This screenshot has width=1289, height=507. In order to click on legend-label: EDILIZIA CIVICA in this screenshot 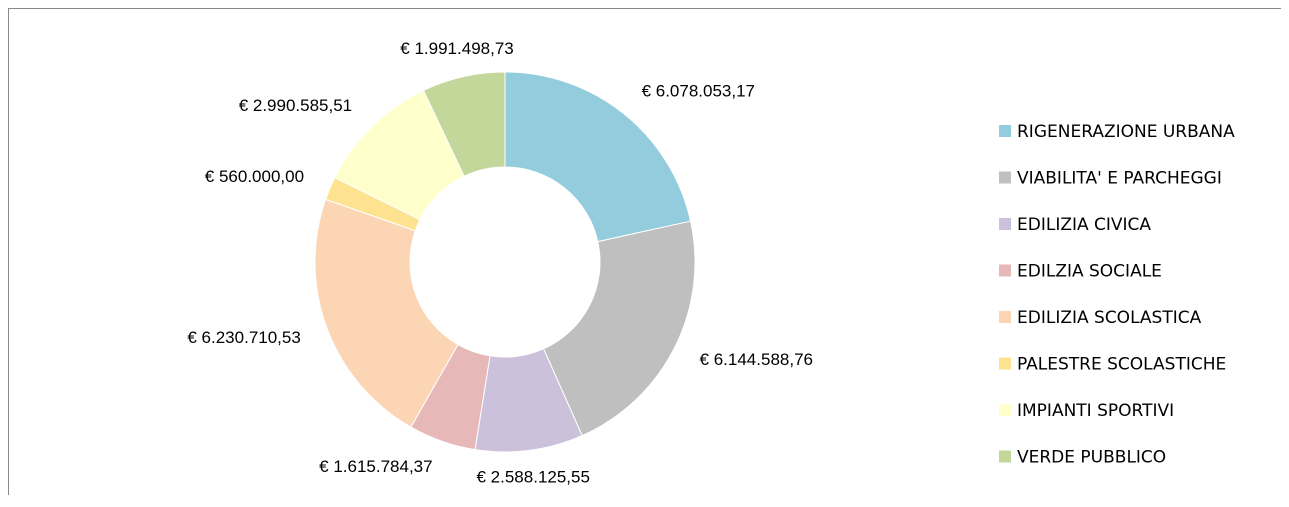, I will do `click(1084, 225)`.